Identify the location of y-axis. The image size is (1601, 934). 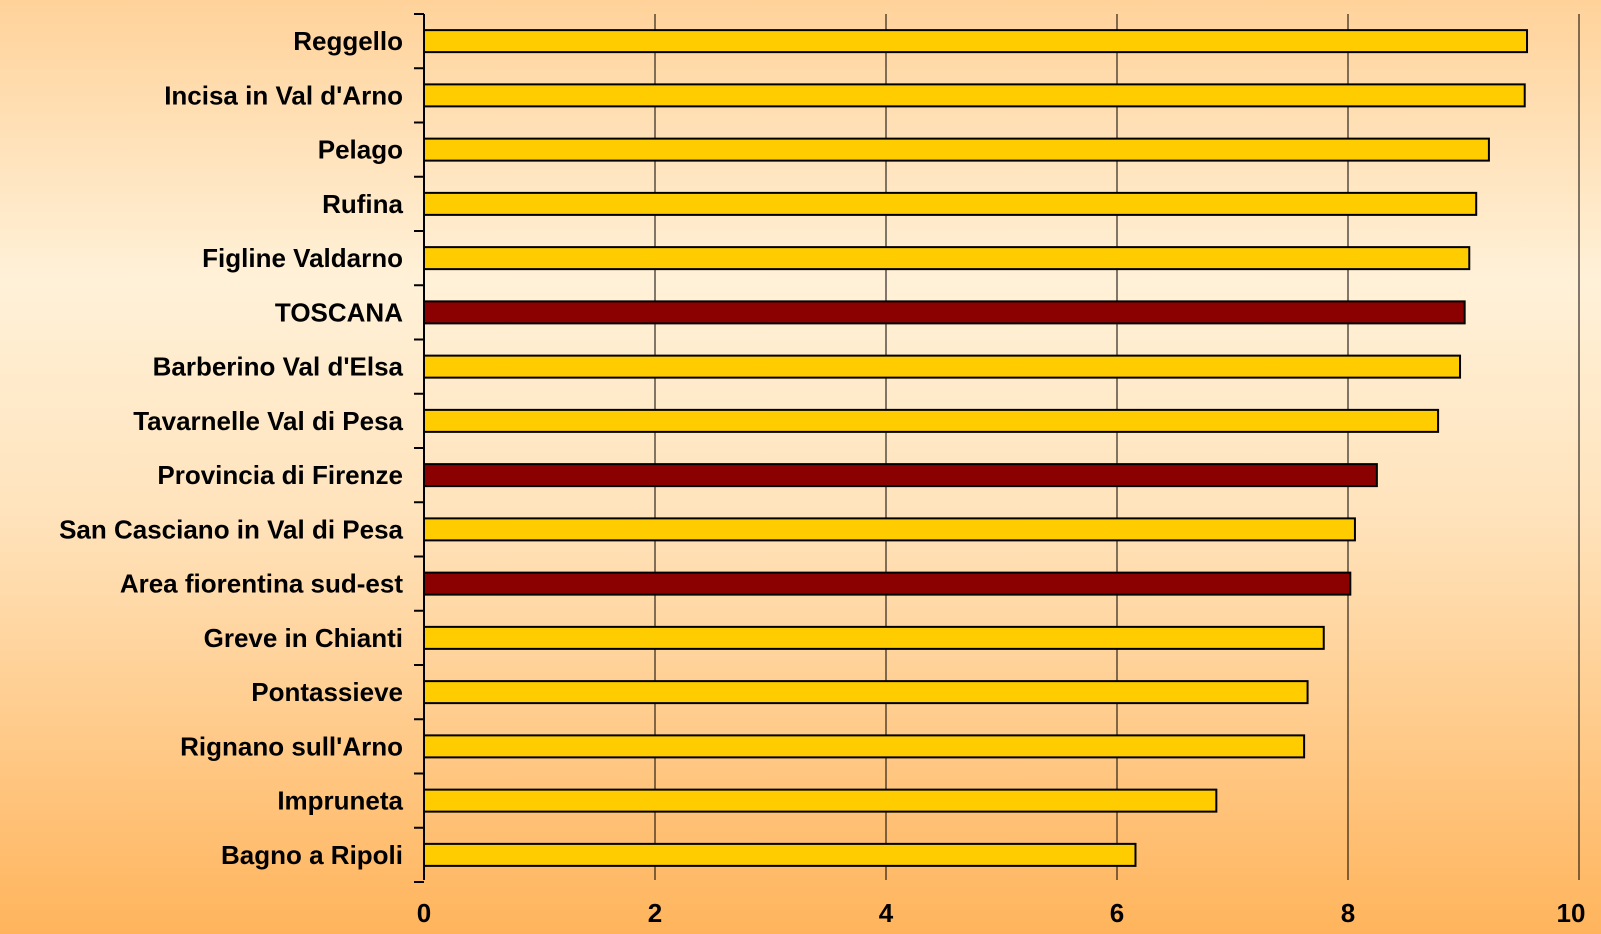
(419, 448).